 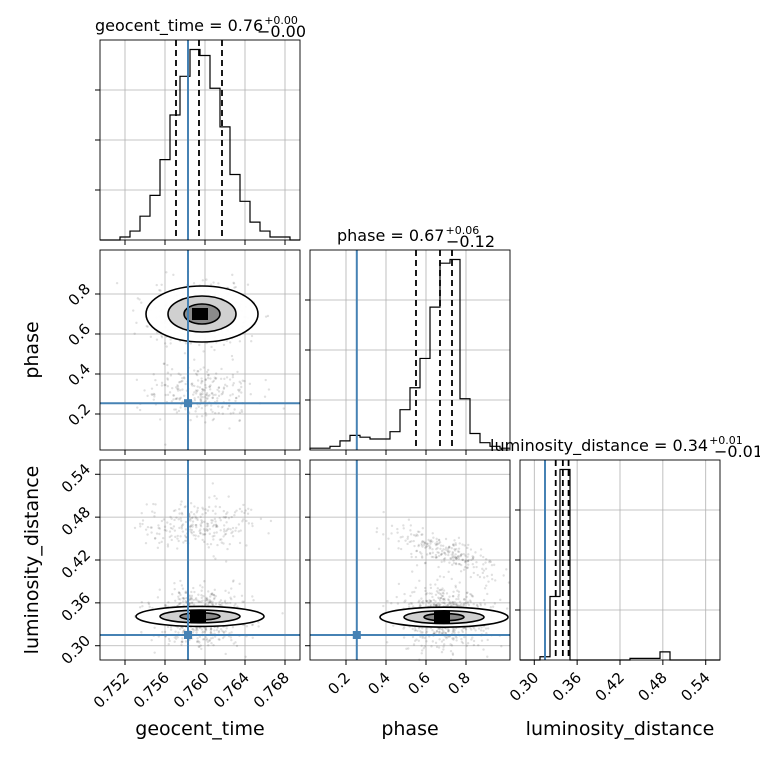 I want to click on truth-marker-luminosity_distance-vs-geocent_time, so click(x=188, y=635).